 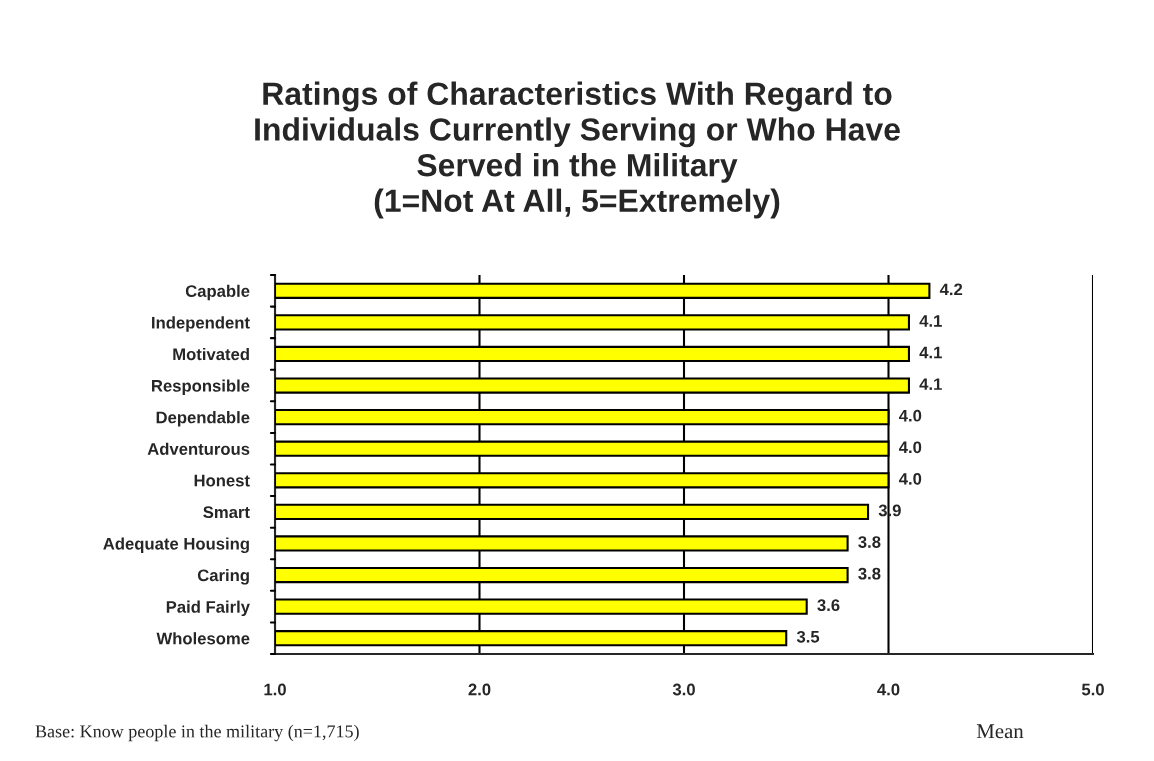 I want to click on x-tick-label: 2.0, so click(x=479, y=689).